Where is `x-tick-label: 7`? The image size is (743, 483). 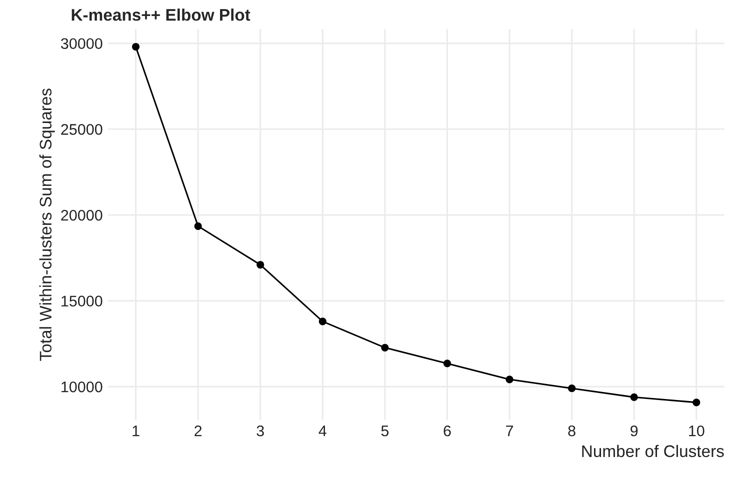
x-tick-label: 7 is located at coordinates (509, 431).